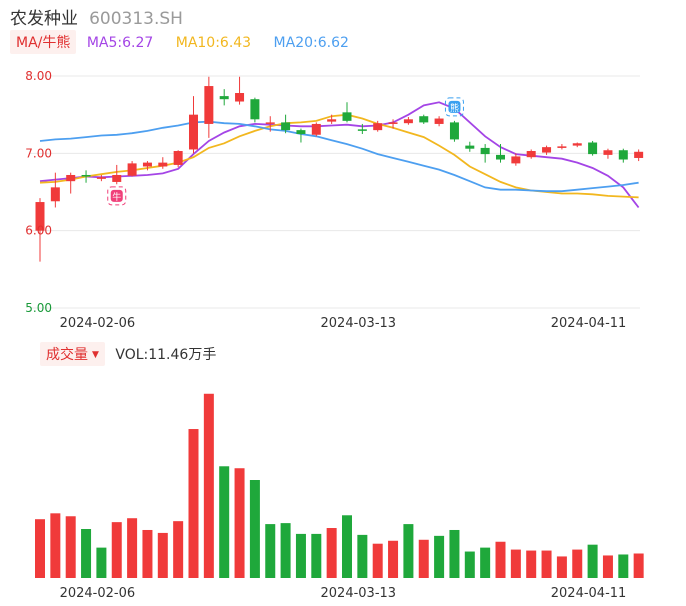  I want to click on dropdown-arrow-icon: ▼, so click(95, 355).